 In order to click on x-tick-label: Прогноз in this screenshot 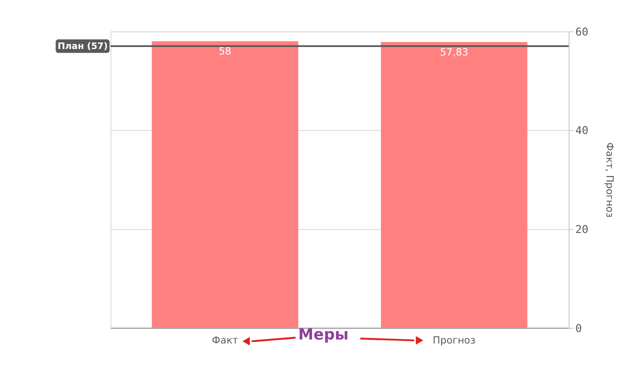, I will do `click(454, 341)`.